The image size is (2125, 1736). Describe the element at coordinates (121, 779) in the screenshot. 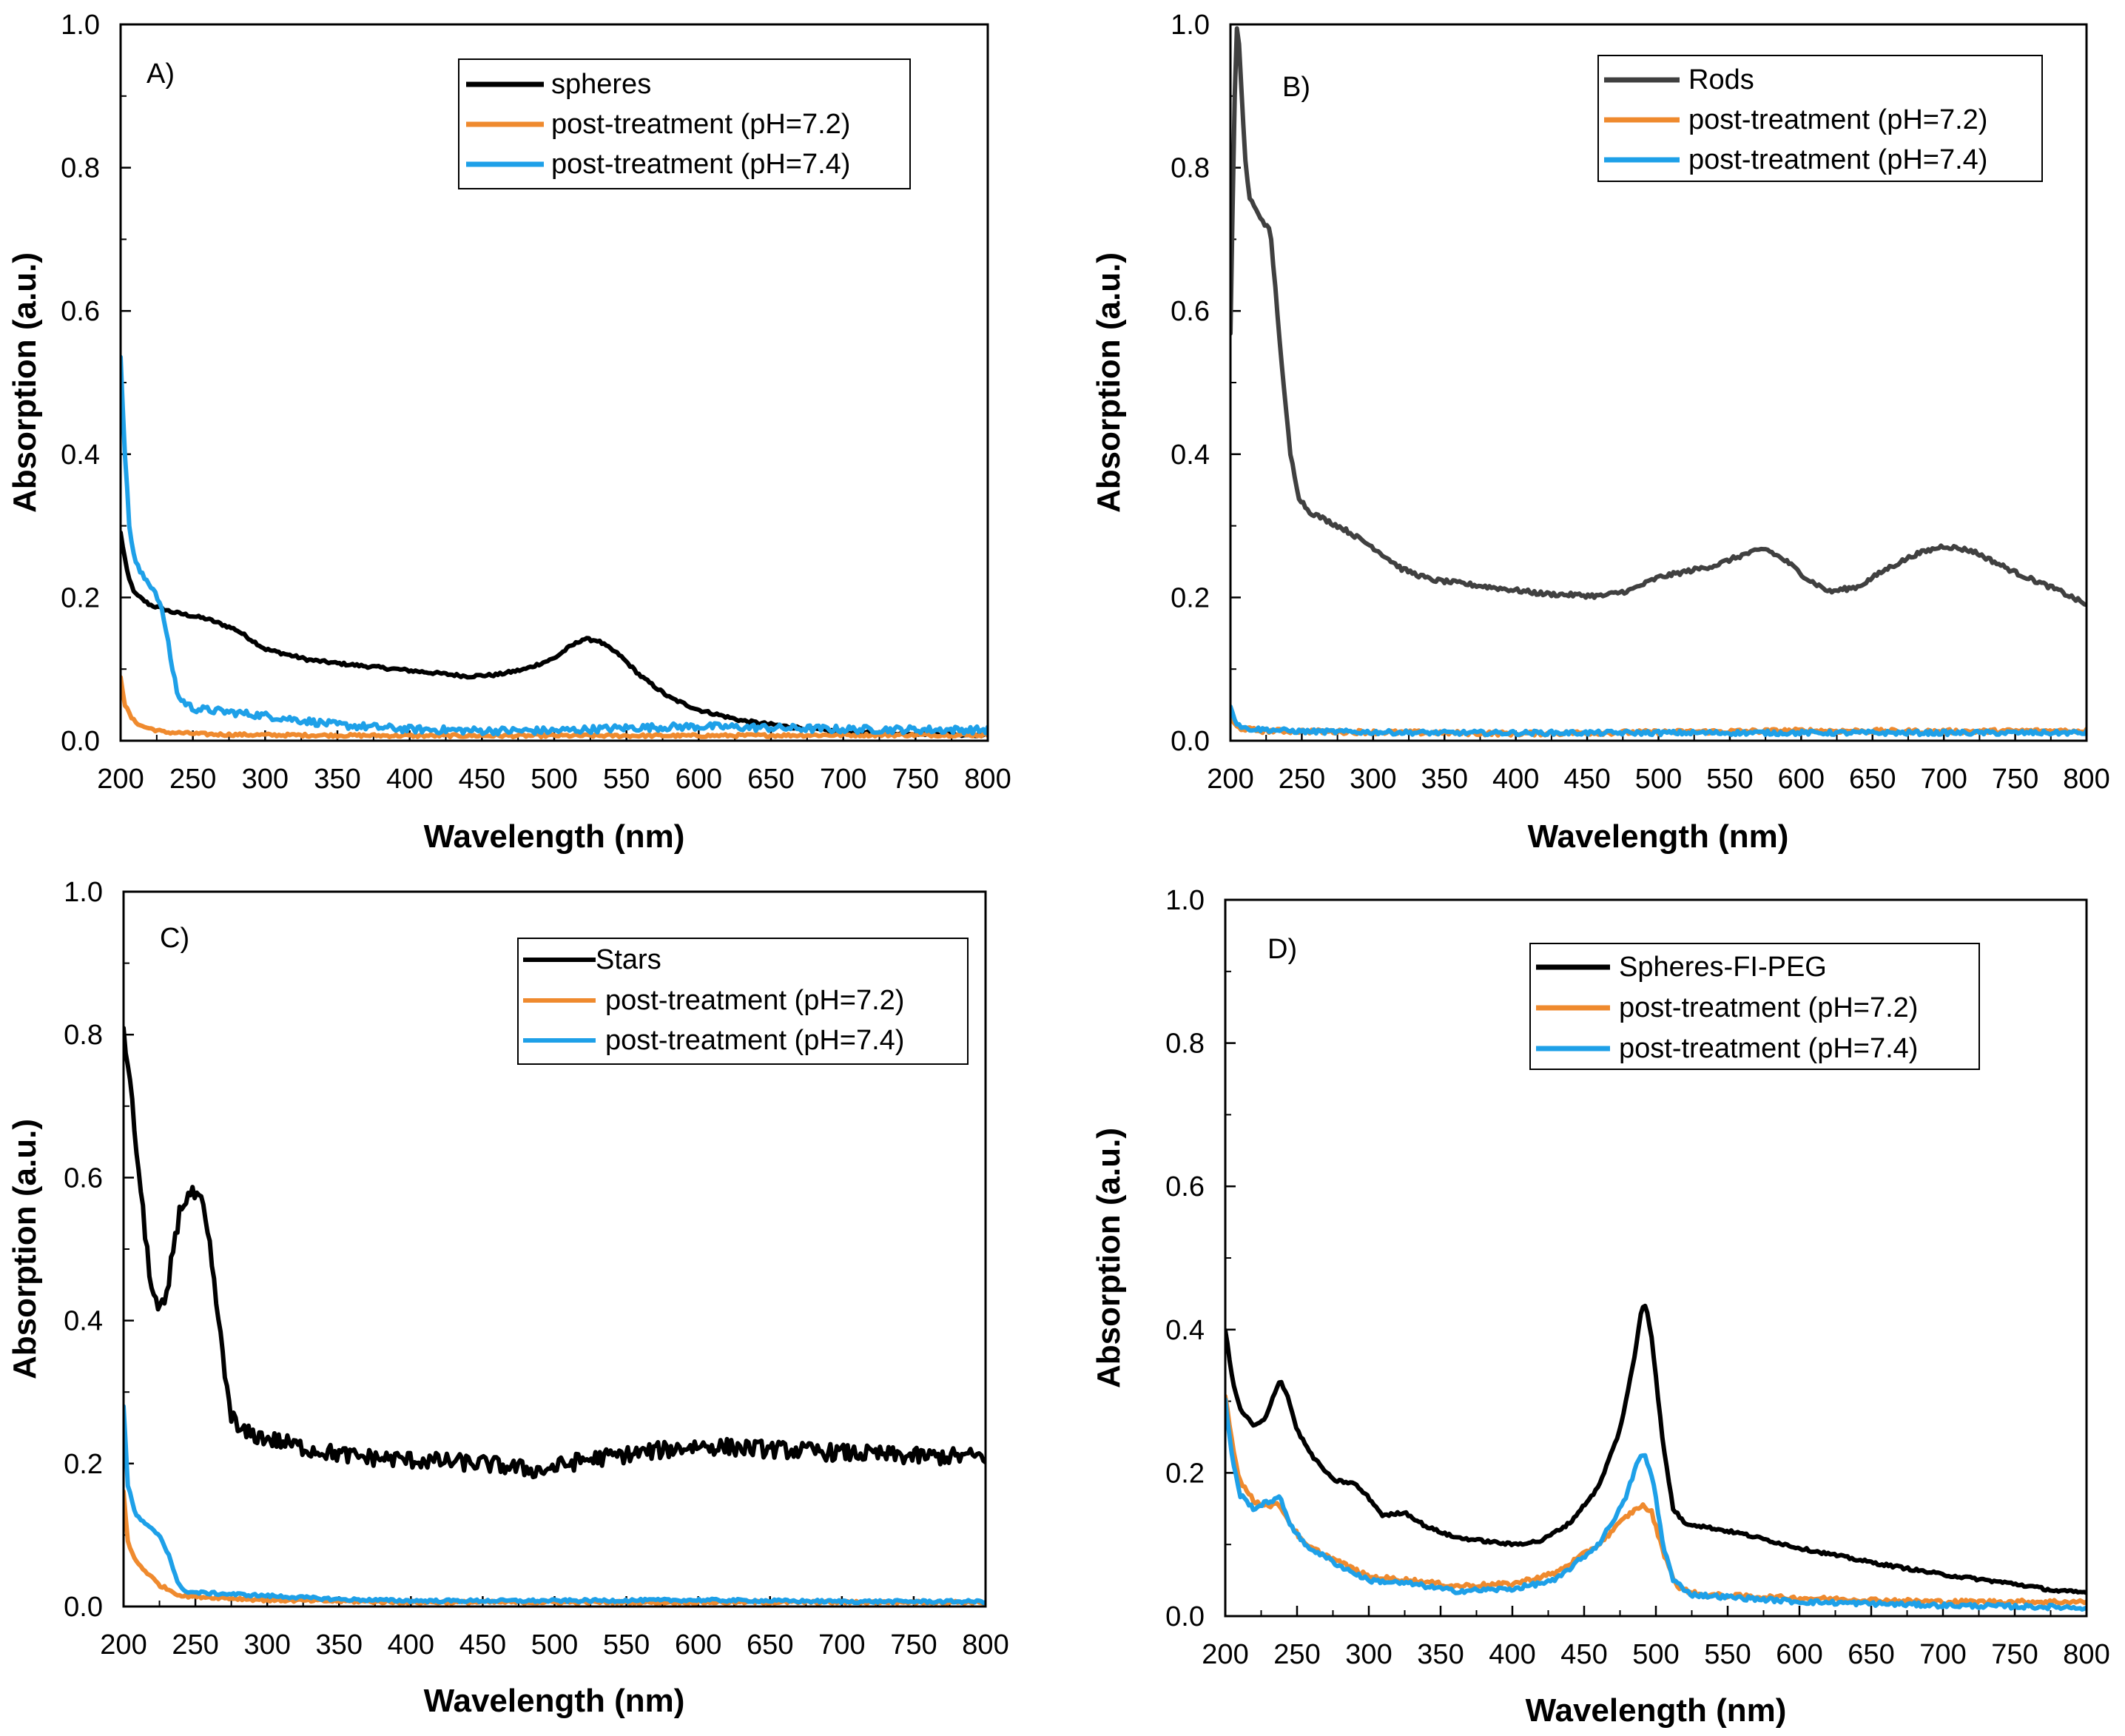

I see `panel-a-x-tick-label: 200` at that location.